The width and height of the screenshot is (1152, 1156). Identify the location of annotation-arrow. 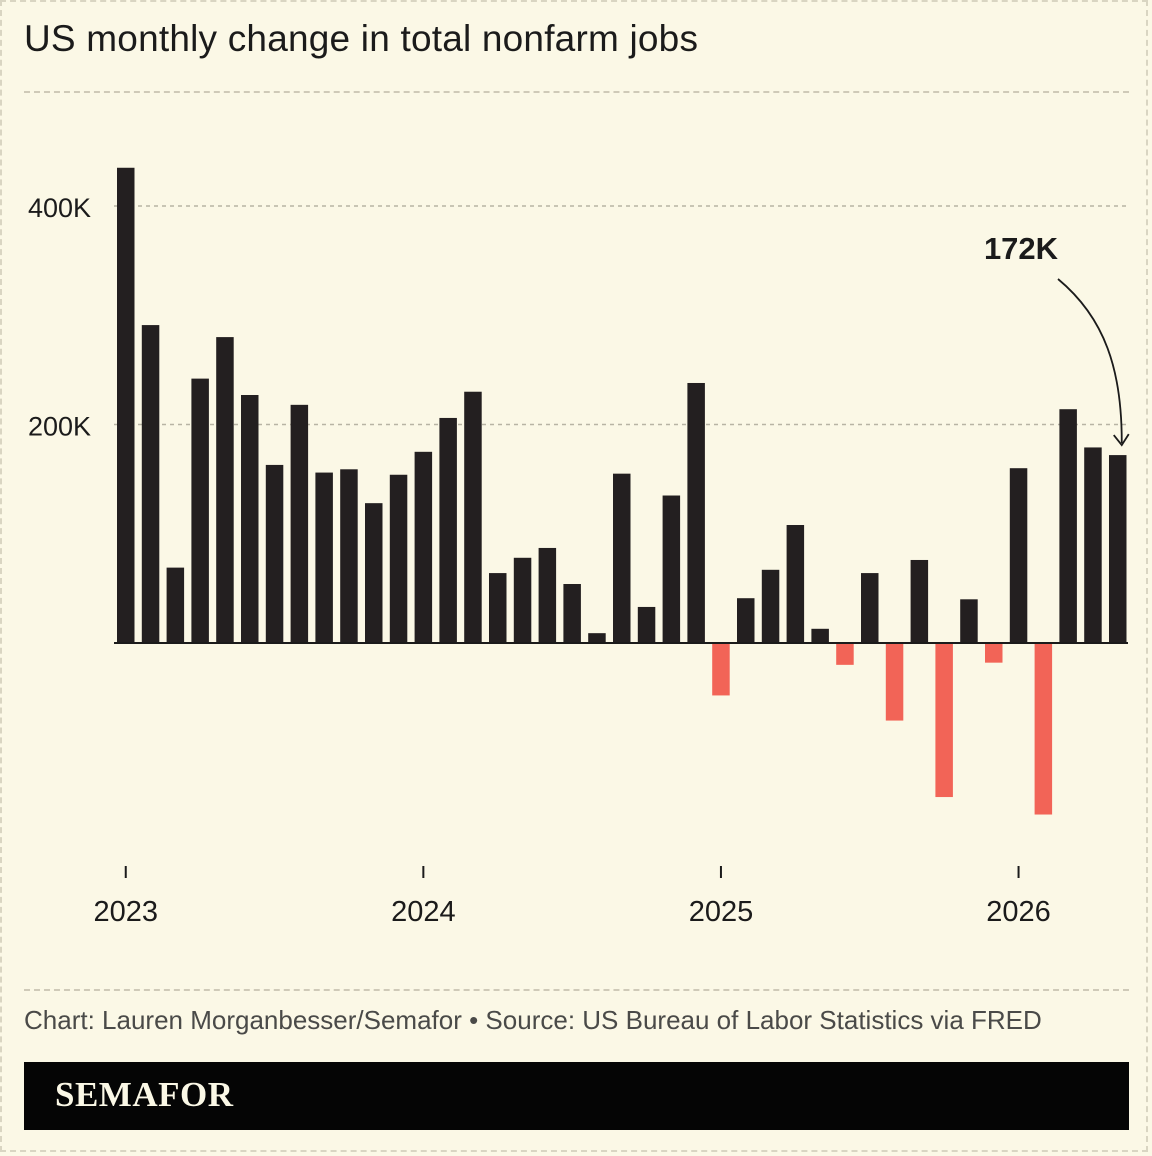
(1090, 361).